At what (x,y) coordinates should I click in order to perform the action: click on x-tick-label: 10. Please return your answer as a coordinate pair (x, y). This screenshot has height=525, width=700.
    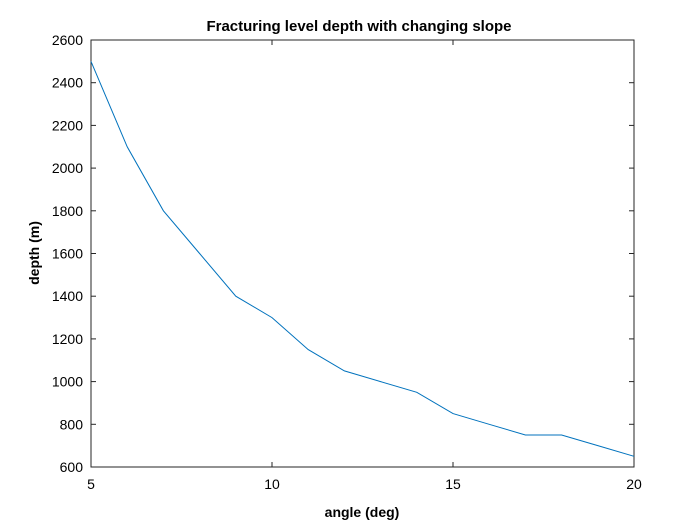
    Looking at the image, I should click on (272, 484).